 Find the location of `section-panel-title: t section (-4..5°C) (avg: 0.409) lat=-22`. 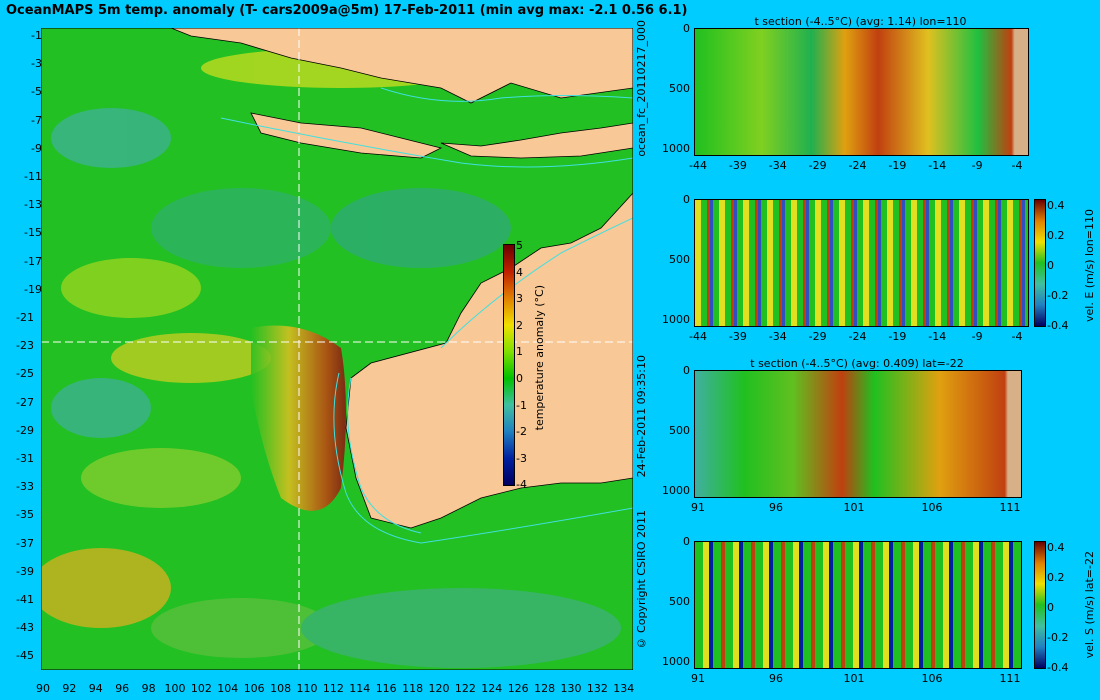

section-panel-title: t section (-4..5°C) (avg: 0.409) lat=-22 is located at coordinates (857, 363).